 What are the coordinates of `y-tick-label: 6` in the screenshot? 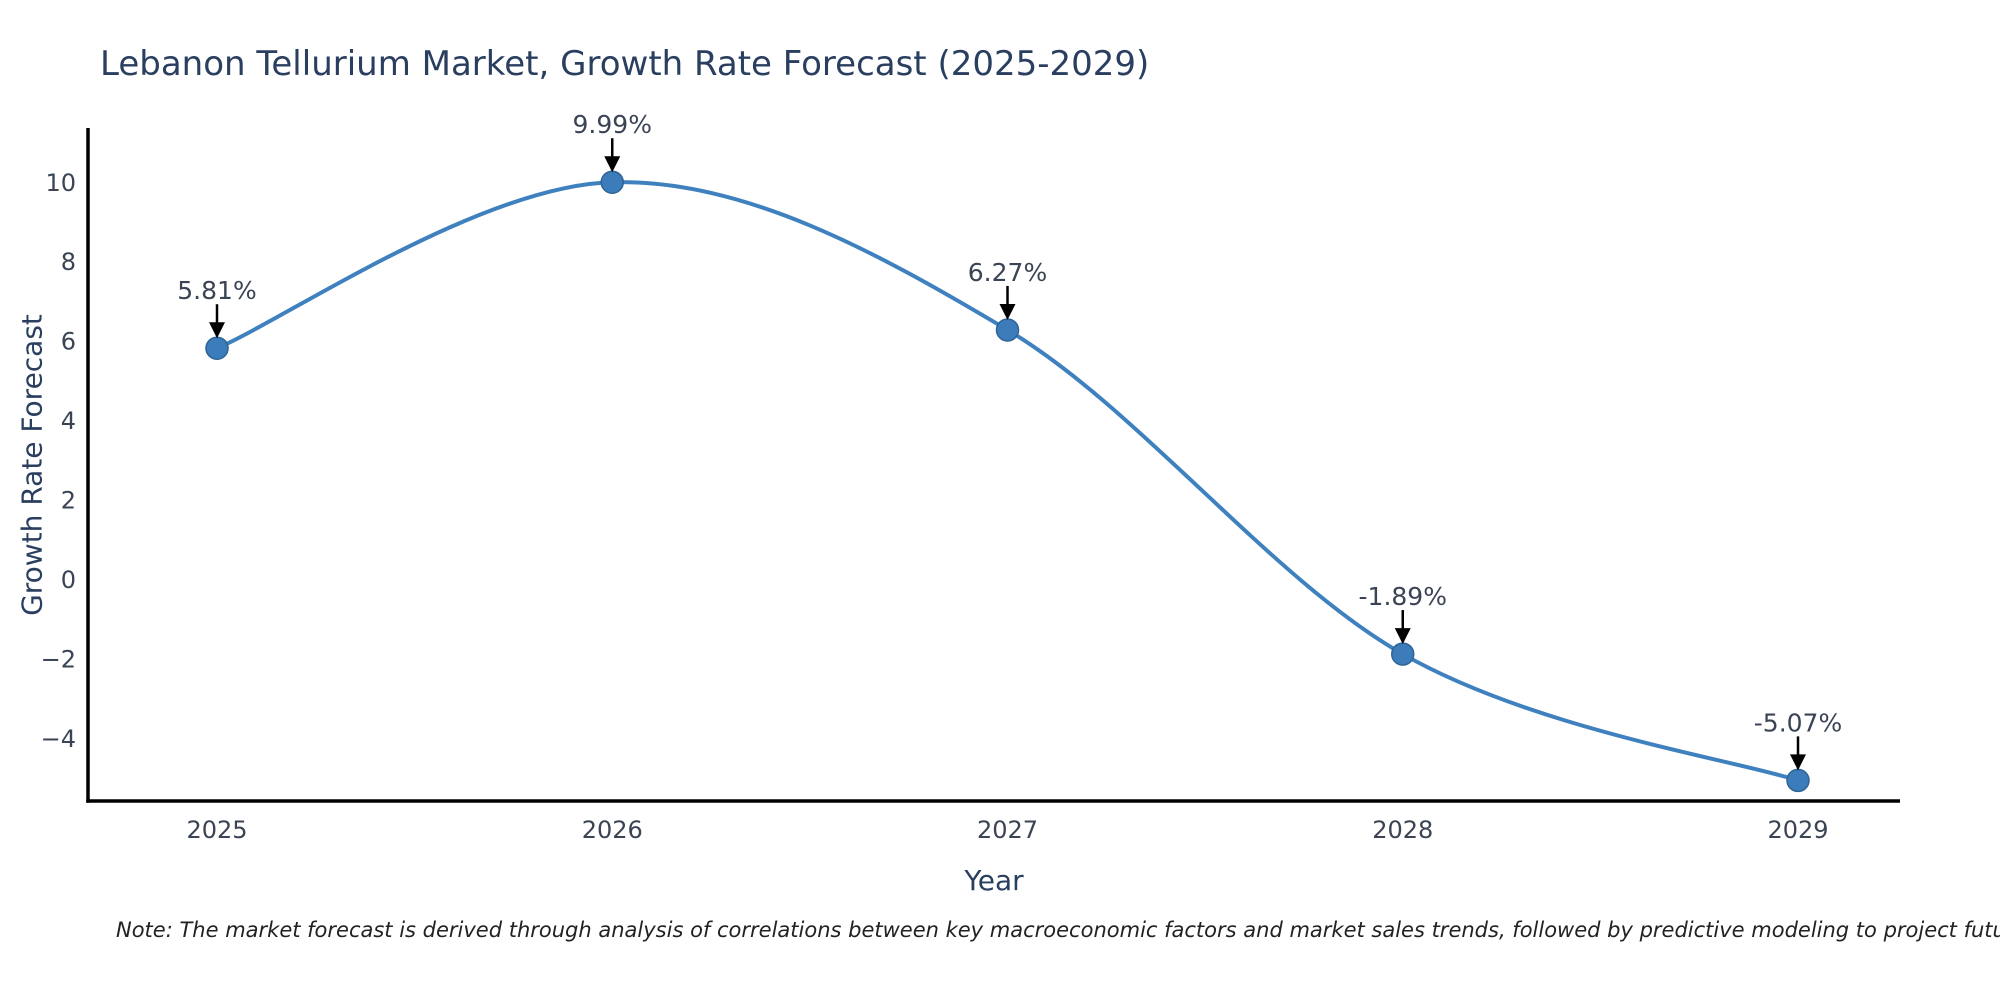 It's located at (68, 342).